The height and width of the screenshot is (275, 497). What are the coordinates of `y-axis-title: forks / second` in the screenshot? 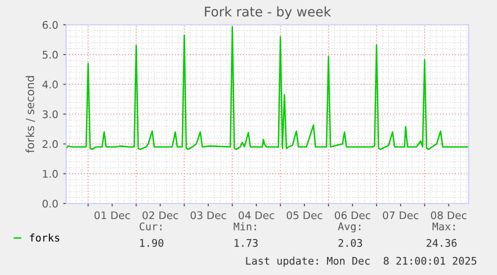 It's located at (31, 114).